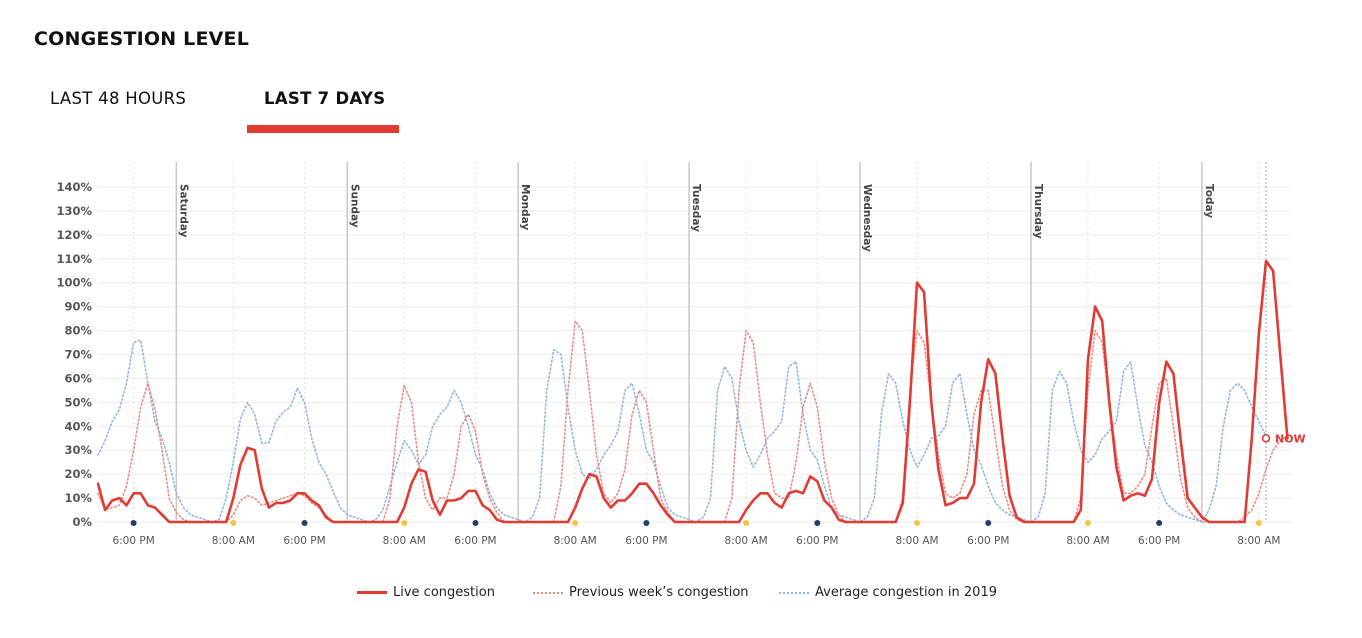 This screenshot has width=1362, height=638. What do you see at coordinates (1290, 438) in the screenshot?
I see `now-label: NOW` at bounding box center [1290, 438].